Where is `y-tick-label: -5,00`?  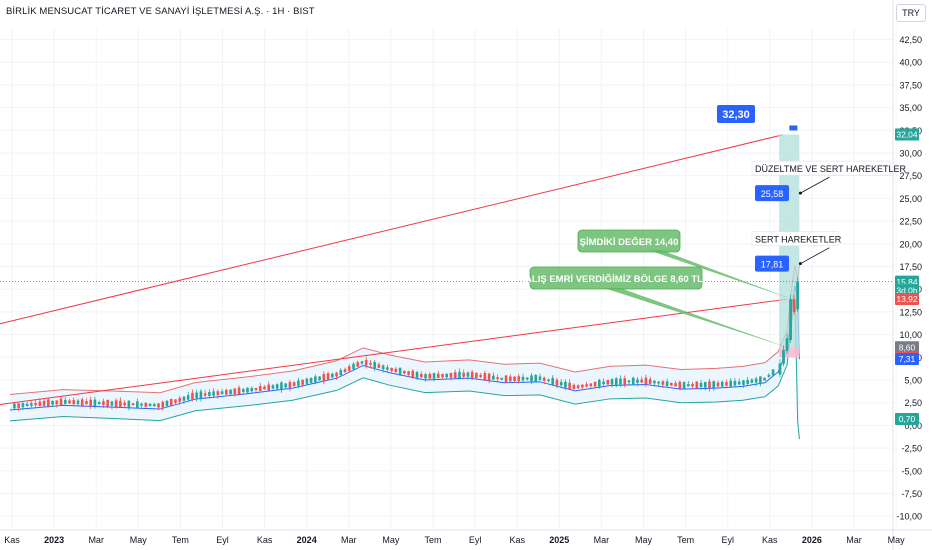
y-tick-label: -5,00 is located at coordinates (911, 471).